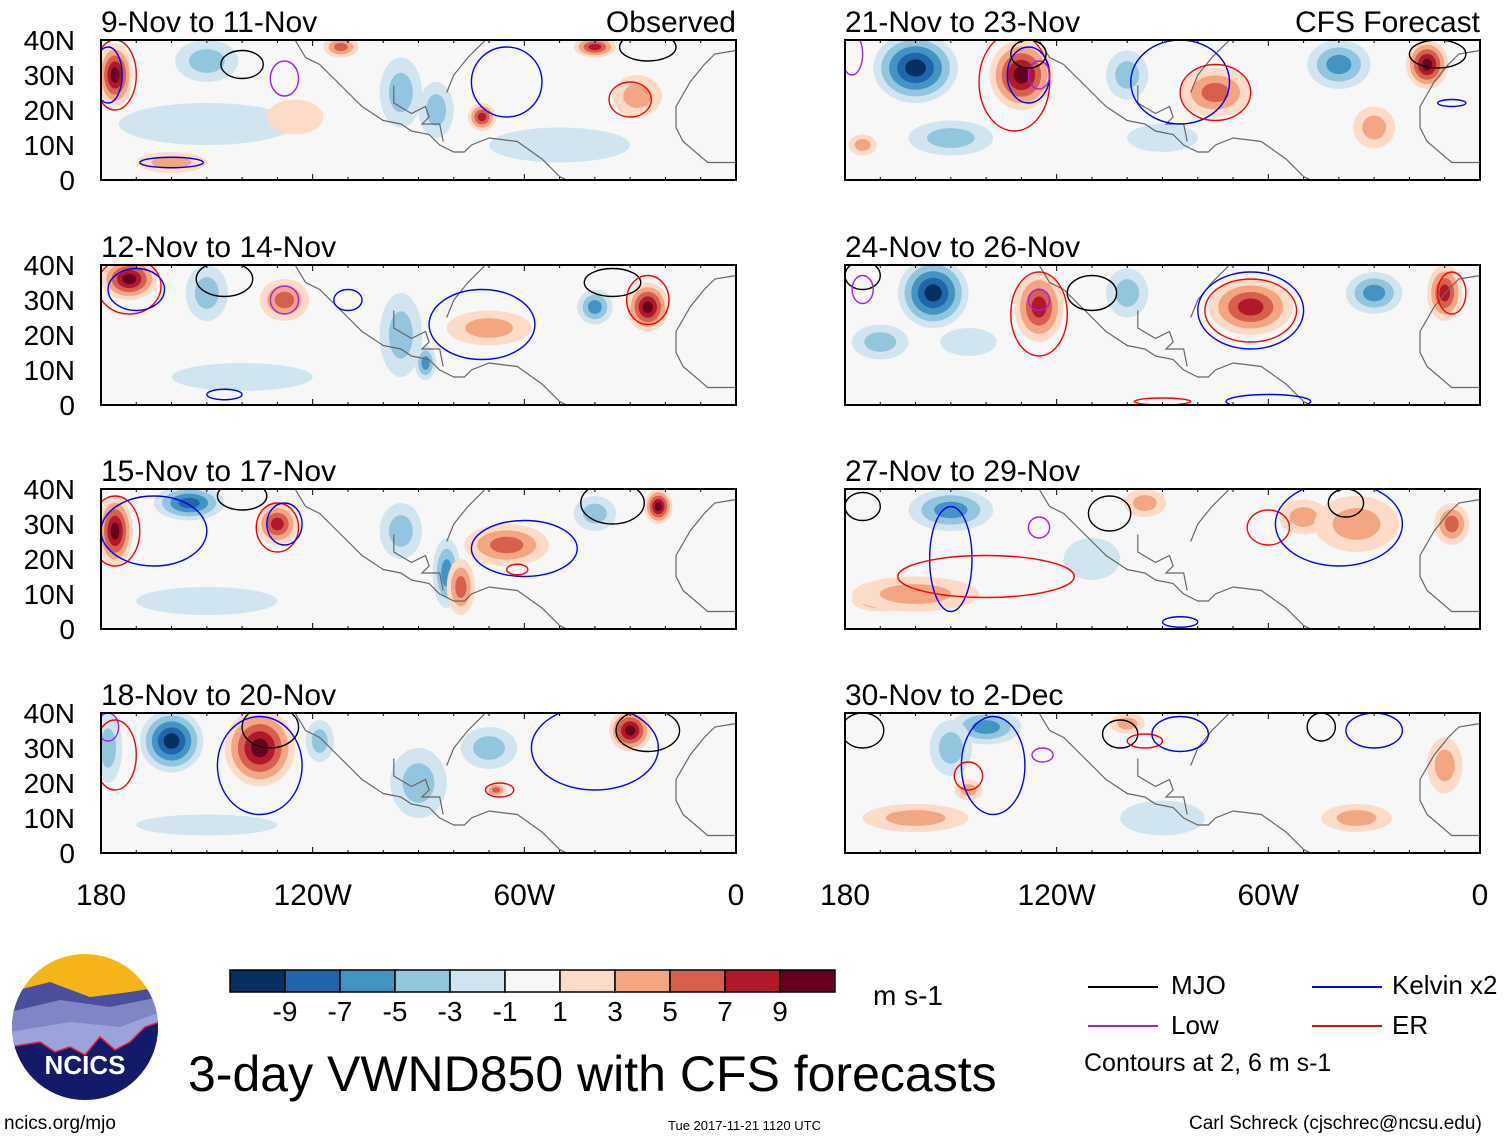 The width and height of the screenshot is (1510, 1141). Describe the element at coordinates (744, 1125) in the screenshot. I see `timestamp: Tue 2017-11-21 1120 UTC` at that location.